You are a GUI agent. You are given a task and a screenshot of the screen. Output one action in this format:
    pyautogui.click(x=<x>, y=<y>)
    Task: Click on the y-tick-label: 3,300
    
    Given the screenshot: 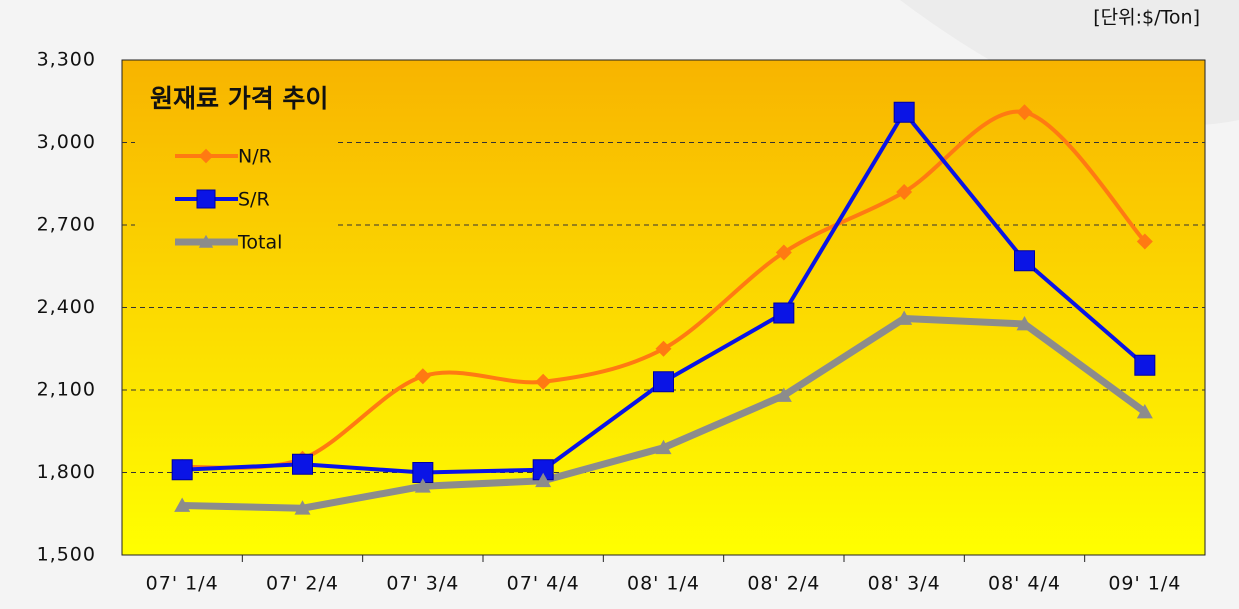 What is the action you would take?
    pyautogui.click(x=66, y=60)
    